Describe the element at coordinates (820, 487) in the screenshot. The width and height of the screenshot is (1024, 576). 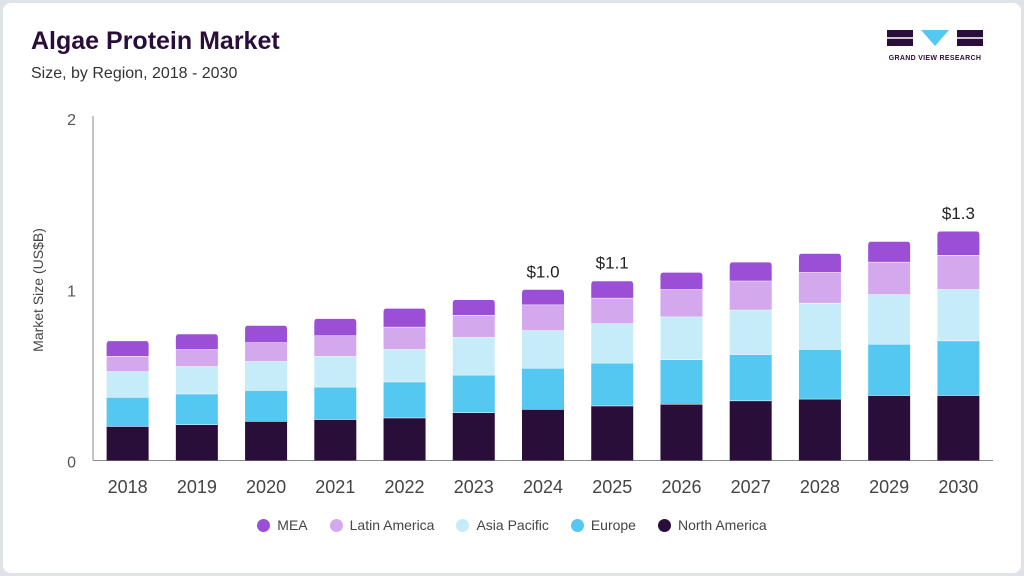
I see `x-tick-label: 2028` at that location.